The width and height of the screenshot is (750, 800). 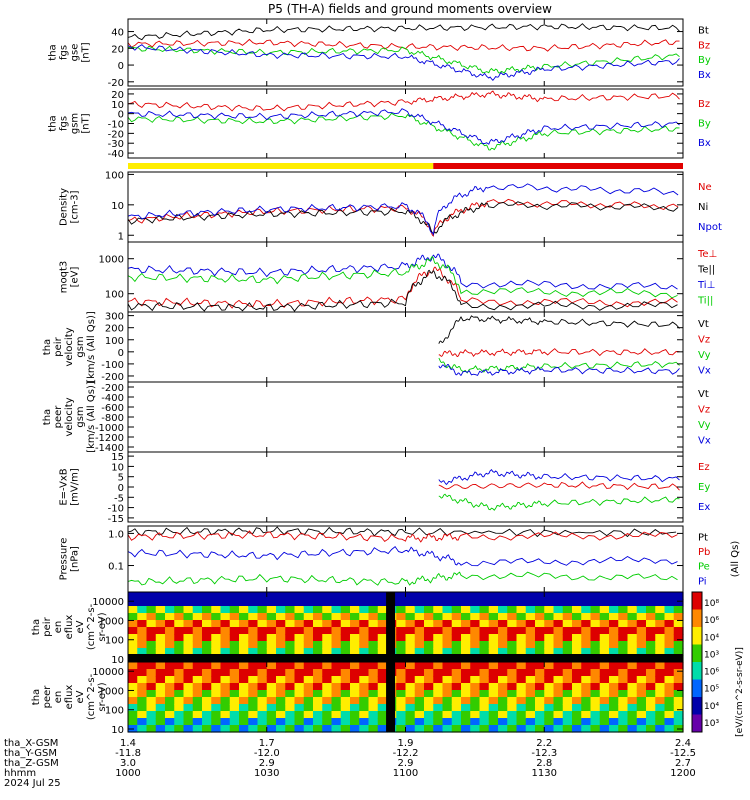 I want to click on panel-ylabel: E=-VxB, so click(x=64, y=486).